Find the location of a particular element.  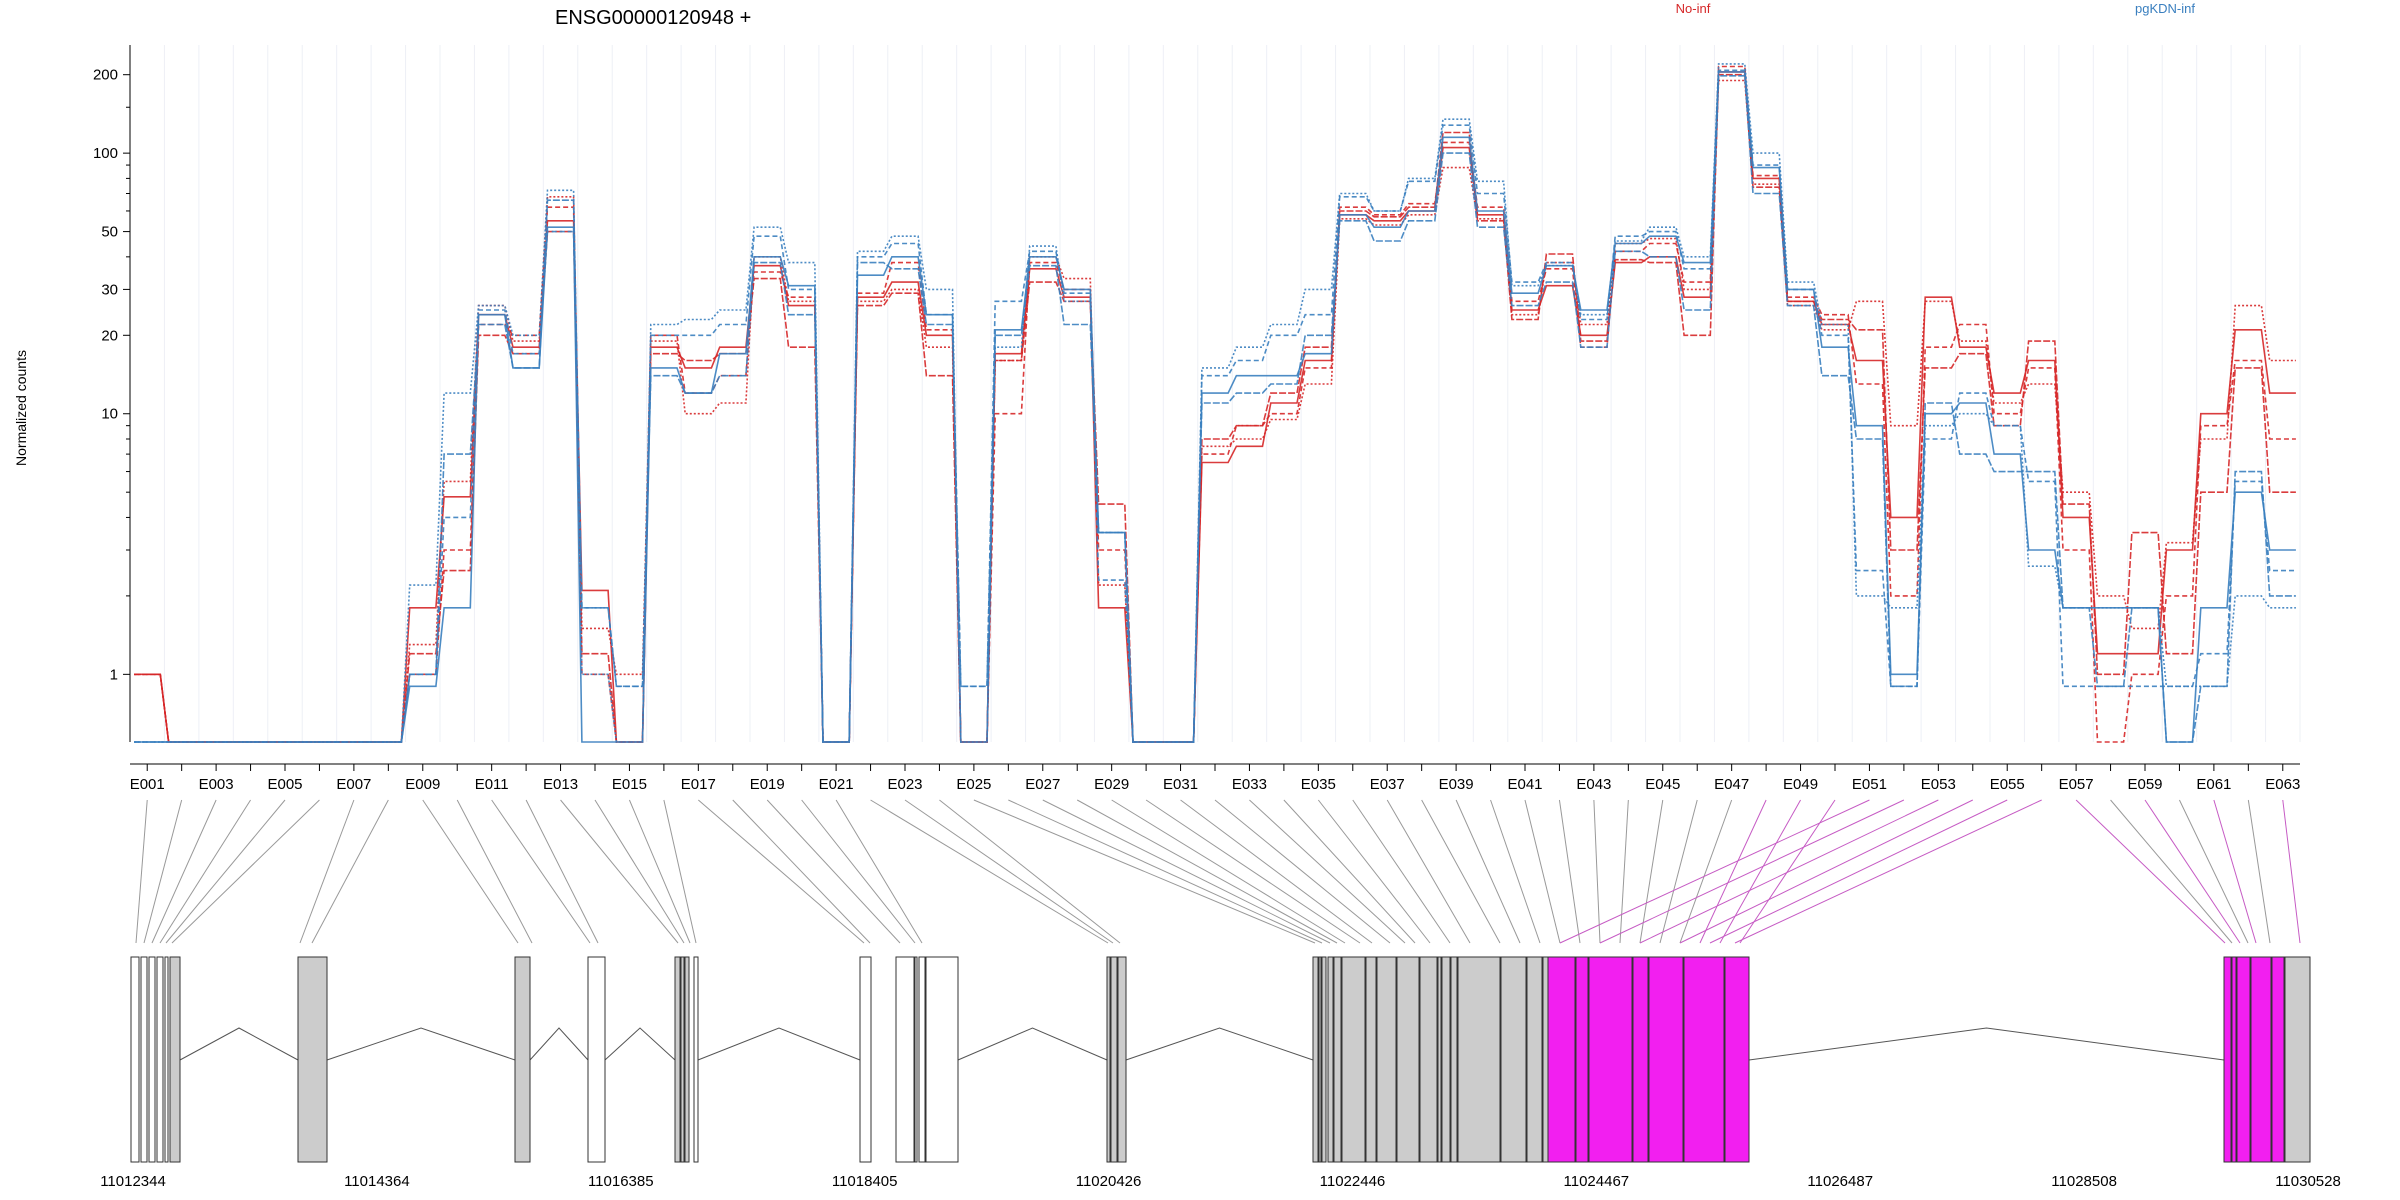

x-tick-label: E051 is located at coordinates (1869, 784).